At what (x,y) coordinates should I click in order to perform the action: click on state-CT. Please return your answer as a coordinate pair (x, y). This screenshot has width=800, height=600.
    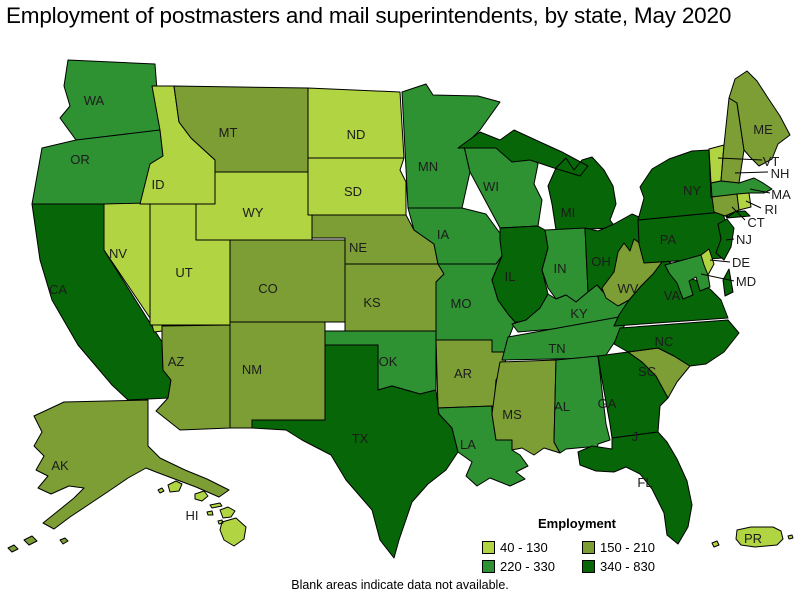
    Looking at the image, I should click on (725, 205).